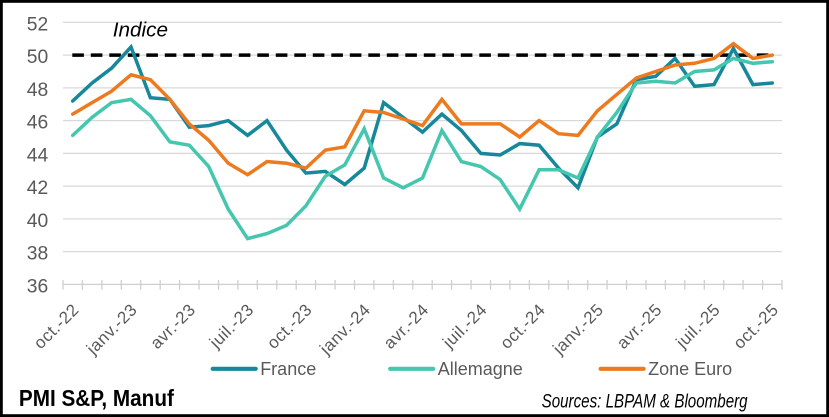  I want to click on svg-text: Allemagne, so click(480, 369).